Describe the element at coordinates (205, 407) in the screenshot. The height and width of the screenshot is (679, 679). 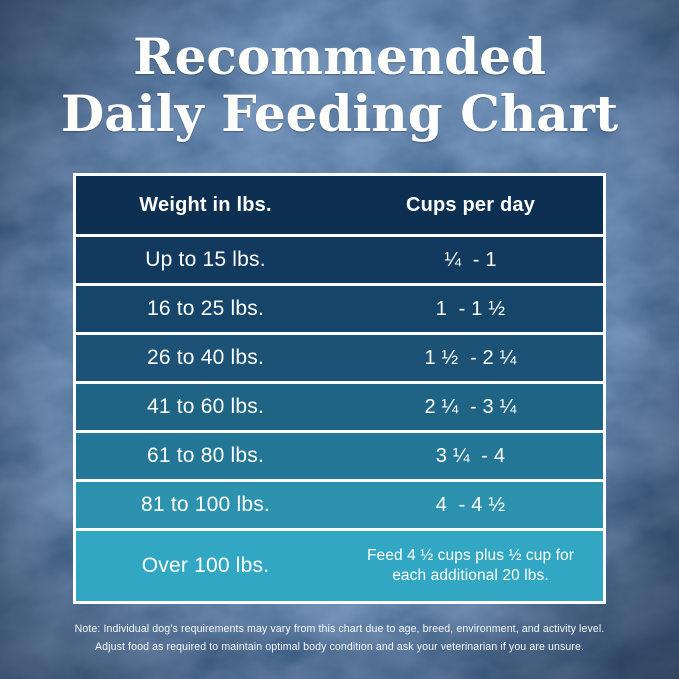
I see `weight-cell: 41 to 60 lbs.` at that location.